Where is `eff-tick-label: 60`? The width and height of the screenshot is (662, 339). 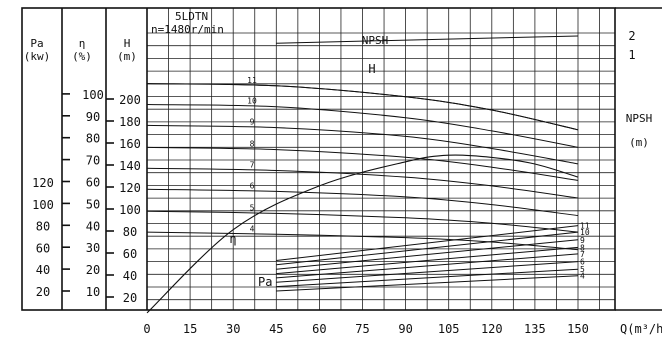 eff-tick-label: 60 is located at coordinates (93, 183).